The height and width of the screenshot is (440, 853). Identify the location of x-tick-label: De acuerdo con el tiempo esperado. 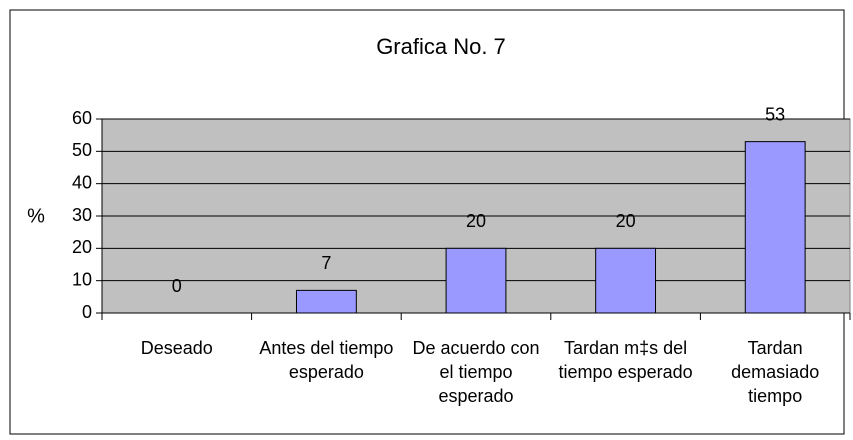
(476, 372).